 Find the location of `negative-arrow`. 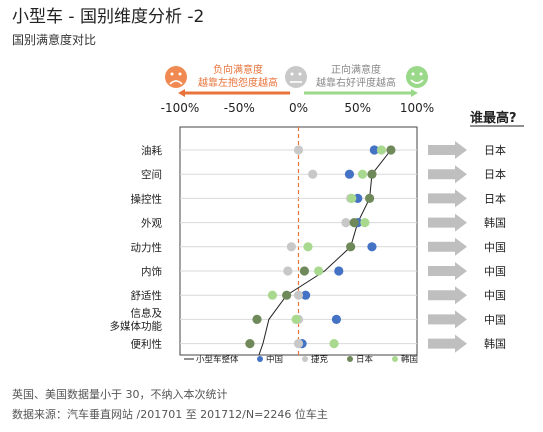

negative-arrow is located at coordinates (234, 93).